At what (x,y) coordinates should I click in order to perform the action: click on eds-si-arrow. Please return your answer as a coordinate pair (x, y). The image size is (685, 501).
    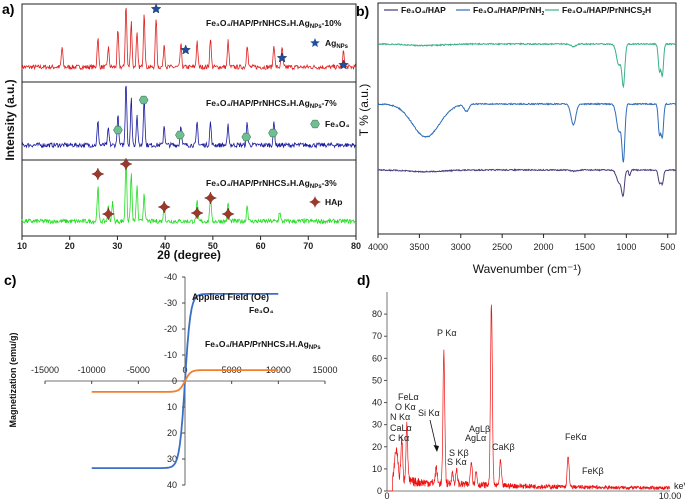
    Looking at the image, I should click on (433, 435).